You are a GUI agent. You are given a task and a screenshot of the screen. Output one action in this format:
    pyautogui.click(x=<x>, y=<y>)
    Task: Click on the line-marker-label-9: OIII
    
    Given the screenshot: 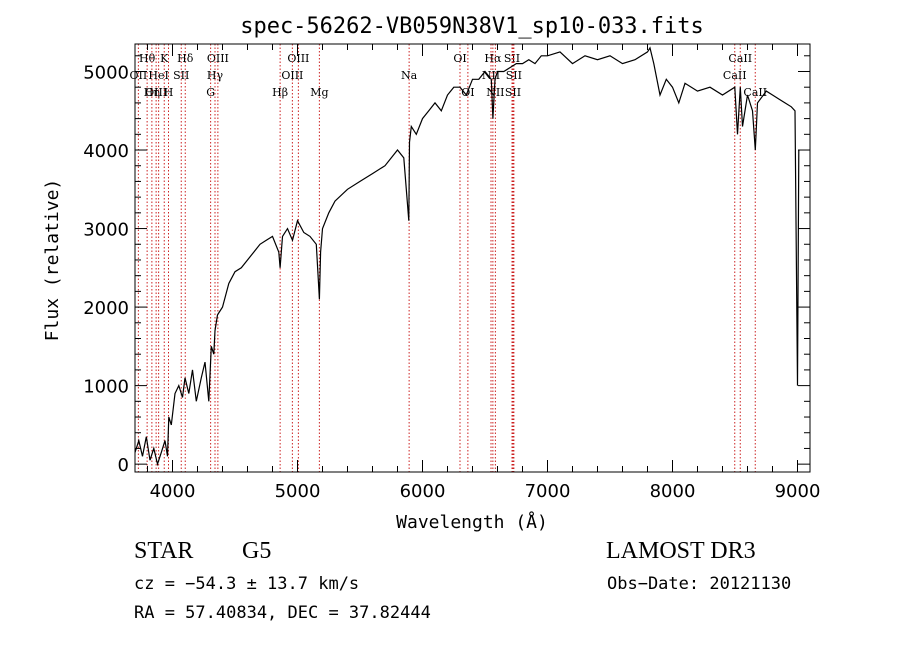 What is the action you would take?
    pyautogui.click(x=218, y=58)
    